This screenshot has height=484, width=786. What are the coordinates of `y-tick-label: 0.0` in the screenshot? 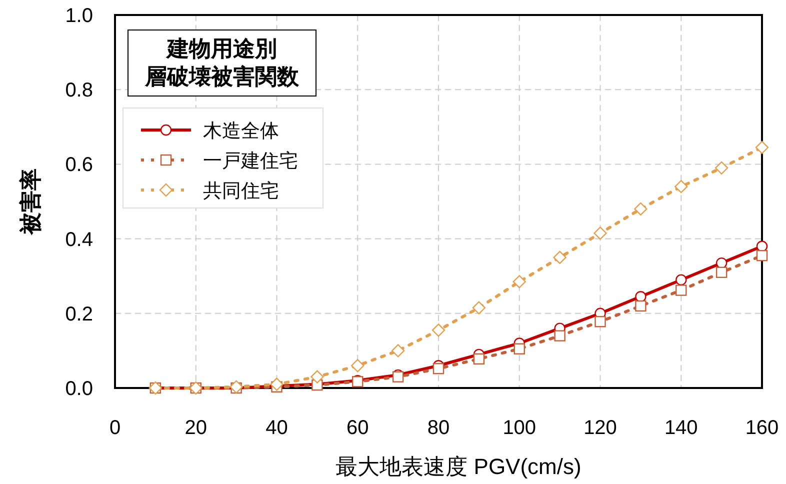 It's located at (79, 389).